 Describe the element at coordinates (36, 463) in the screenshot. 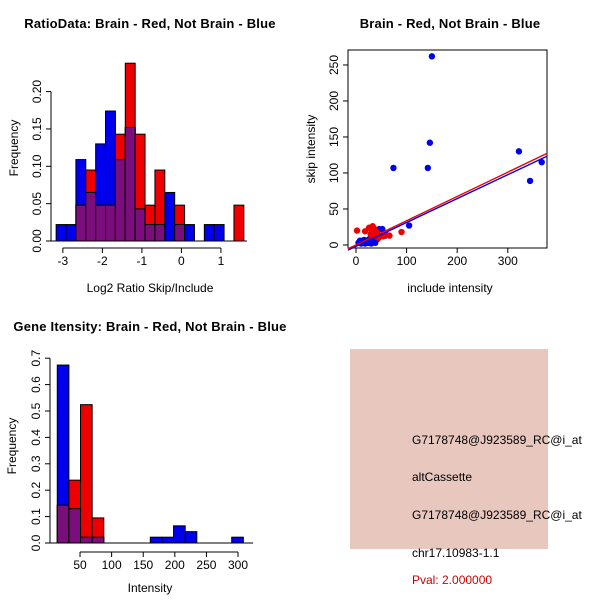

I see `svg-text: 0.3` at that location.